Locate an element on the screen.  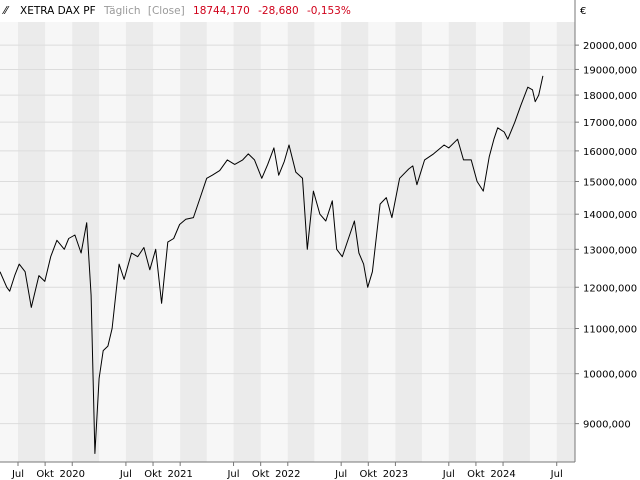
chart-type-icon: ⁄⁄ is located at coordinates (6, 11).